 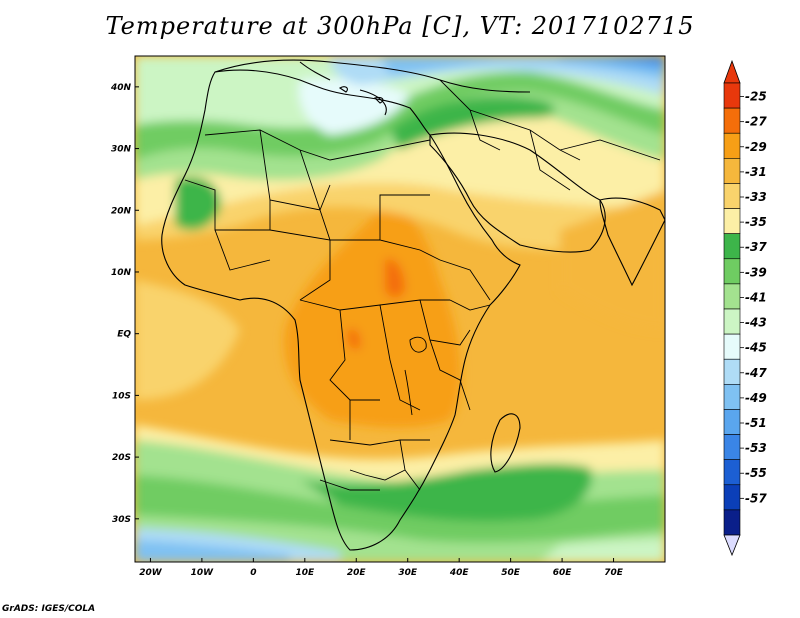 What do you see at coordinates (756, 373) in the screenshot?
I see `colorbar-label: -47` at bounding box center [756, 373].